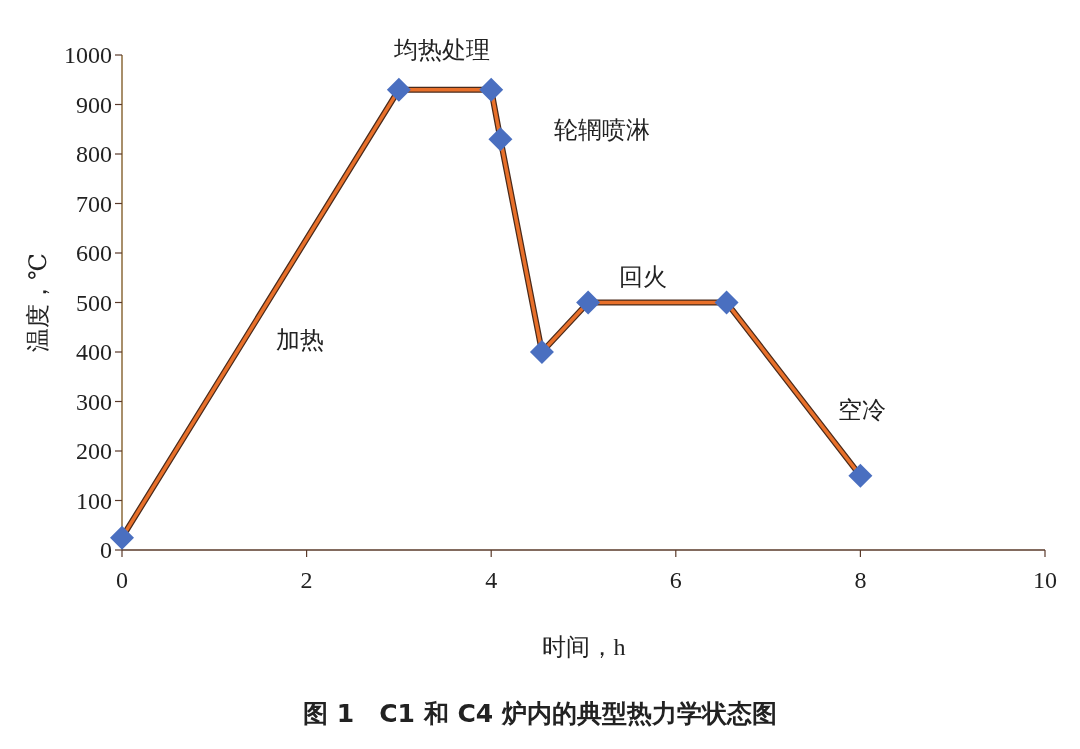  Describe the element at coordinates (540, 713) in the screenshot. I see `text: 图 1 C1 和 C4 炉内的典型热力学状态图` at that location.